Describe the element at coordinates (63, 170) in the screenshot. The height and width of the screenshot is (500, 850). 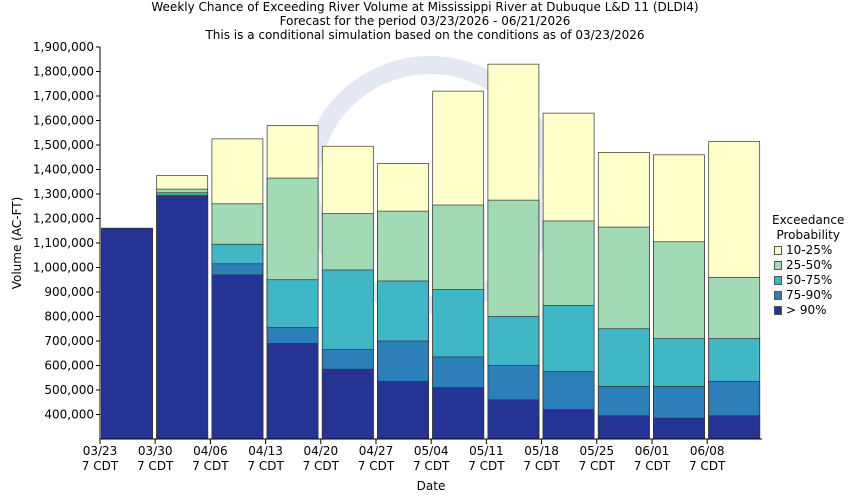
I see `y-tick-label: 1,400,000` at that location.